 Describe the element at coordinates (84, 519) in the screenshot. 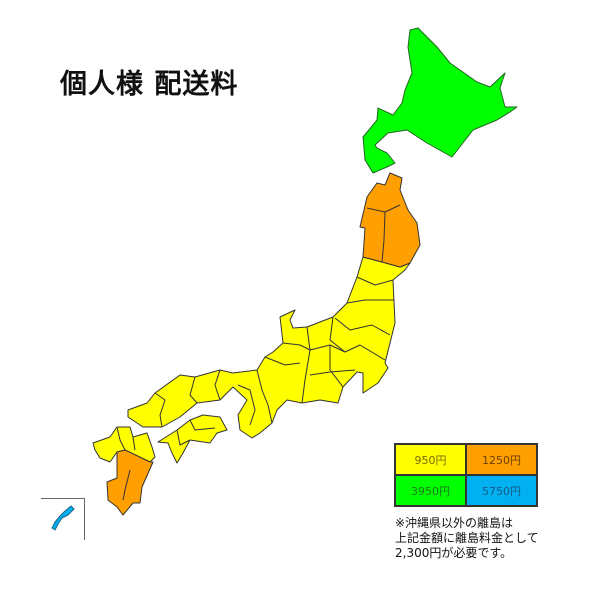

I see `okinawa-inset-border-right` at that location.